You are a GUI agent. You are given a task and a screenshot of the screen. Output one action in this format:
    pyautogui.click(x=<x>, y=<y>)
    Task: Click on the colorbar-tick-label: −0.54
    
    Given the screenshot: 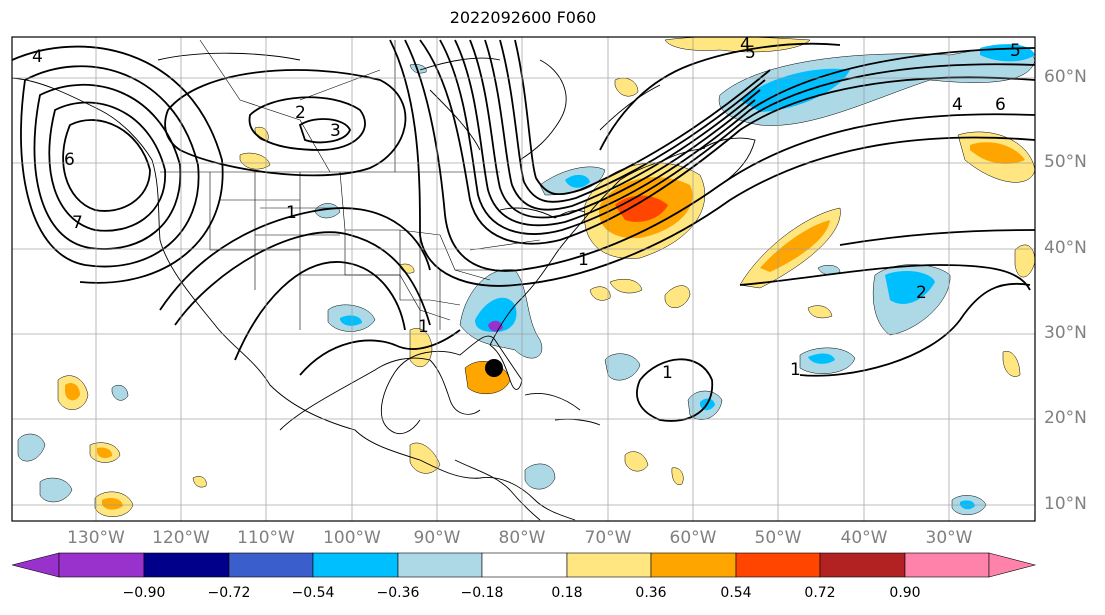 What is the action you would take?
    pyautogui.click(x=313, y=593)
    